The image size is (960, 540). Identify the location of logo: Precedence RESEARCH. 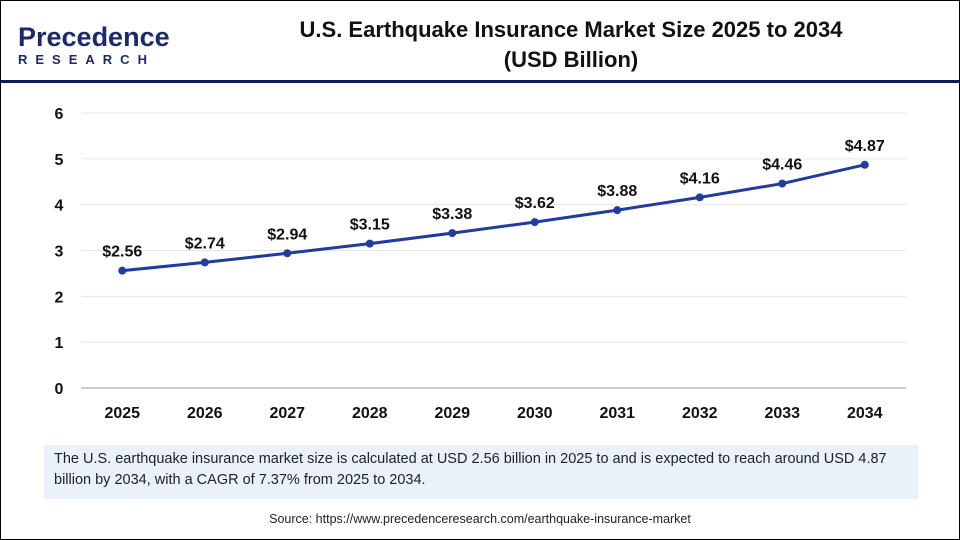
(94, 45).